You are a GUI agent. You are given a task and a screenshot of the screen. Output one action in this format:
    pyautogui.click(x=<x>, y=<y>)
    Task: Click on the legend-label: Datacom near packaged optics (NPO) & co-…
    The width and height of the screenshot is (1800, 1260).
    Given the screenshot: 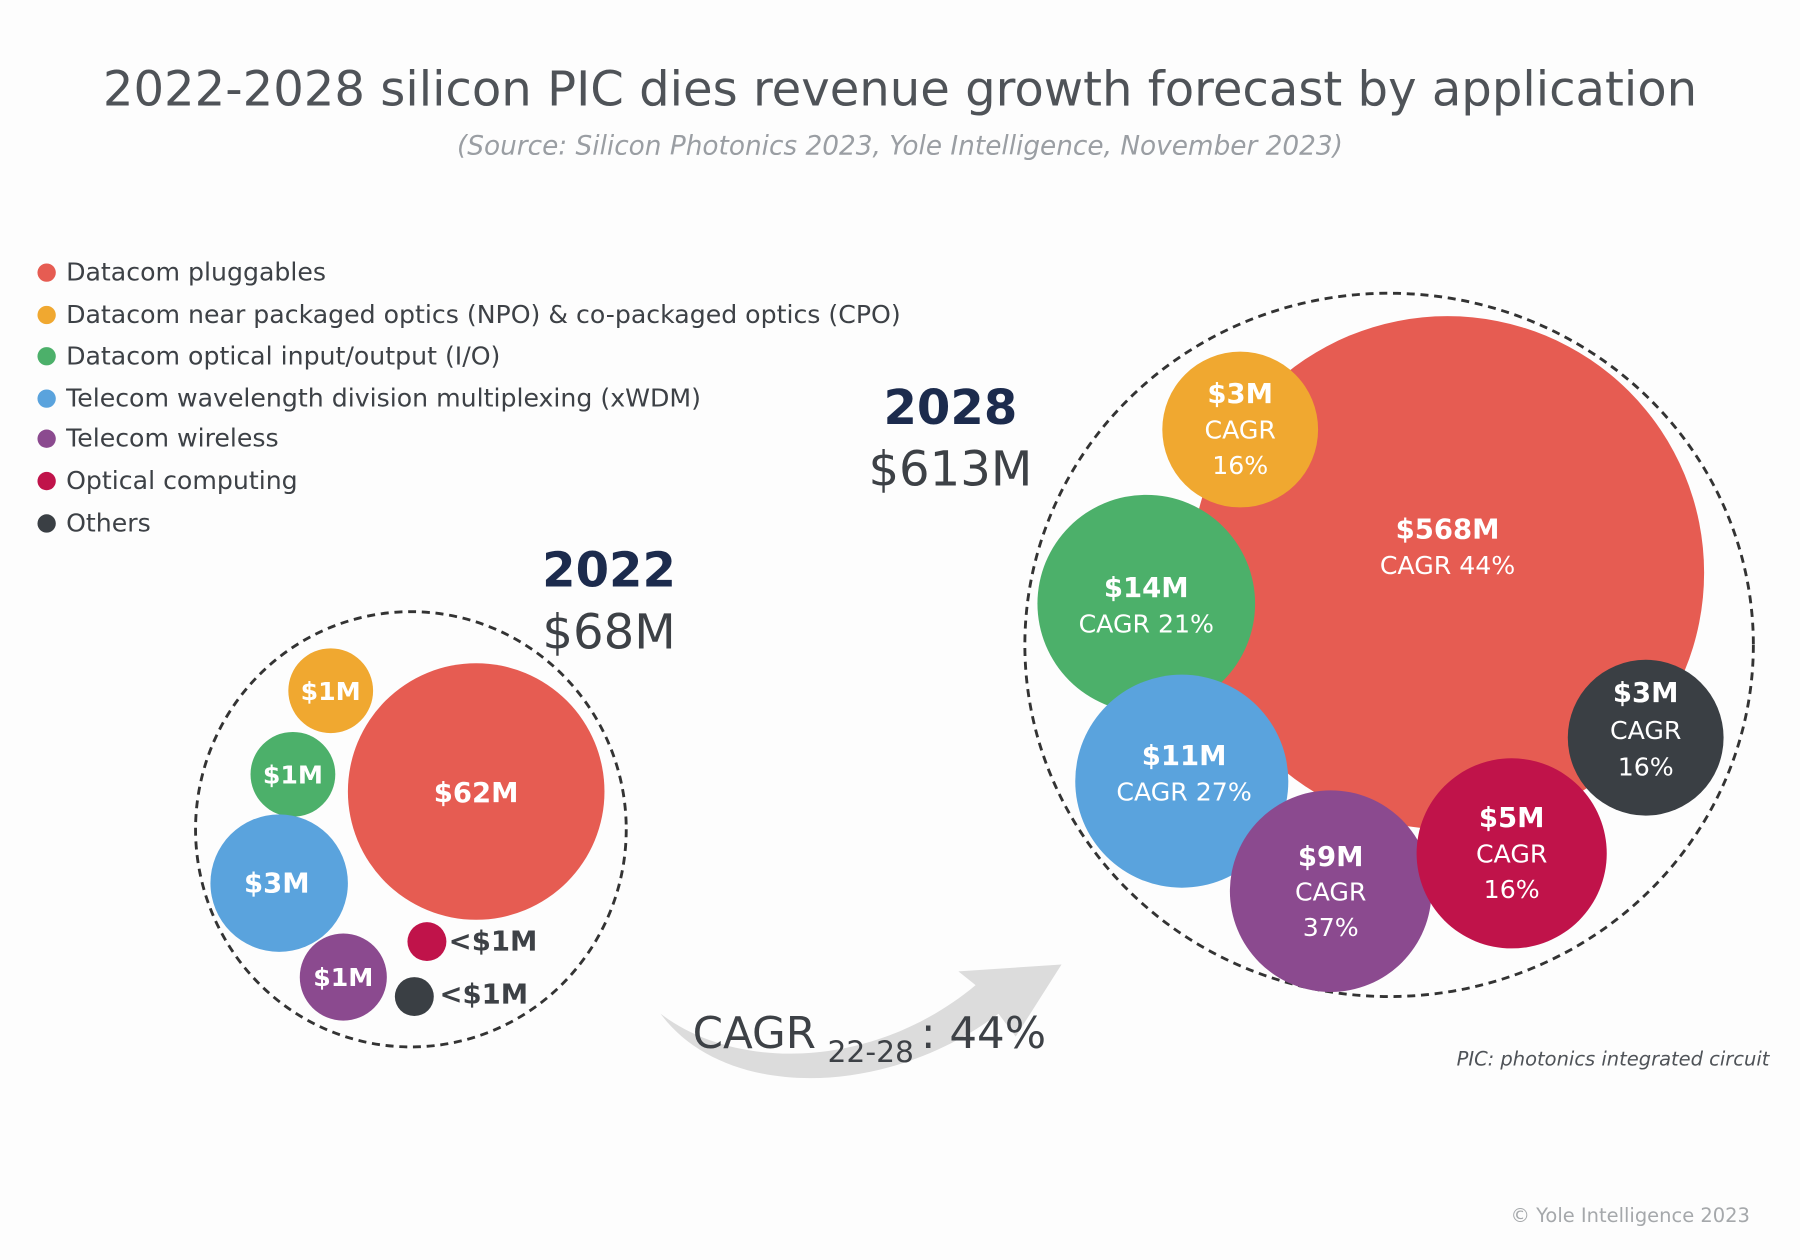 What is the action you would take?
    pyautogui.click(x=483, y=314)
    